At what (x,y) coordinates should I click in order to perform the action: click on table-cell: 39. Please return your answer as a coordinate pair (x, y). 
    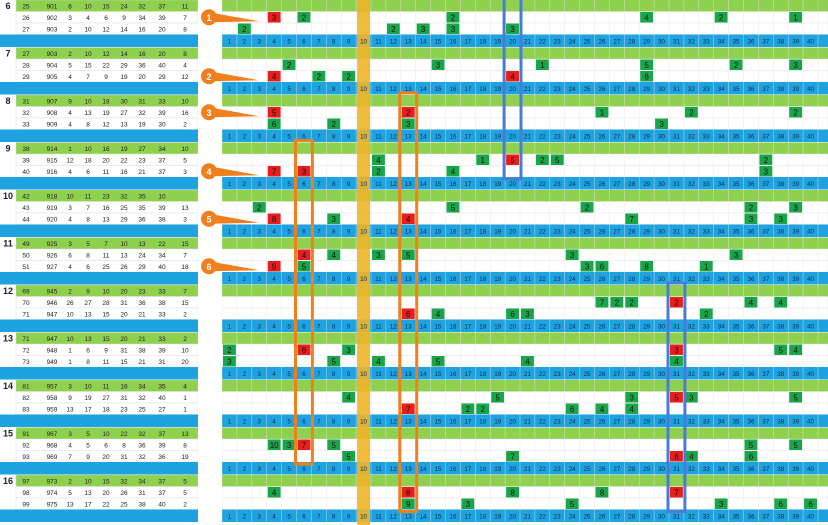
    Looking at the image, I should click on (26, 161).